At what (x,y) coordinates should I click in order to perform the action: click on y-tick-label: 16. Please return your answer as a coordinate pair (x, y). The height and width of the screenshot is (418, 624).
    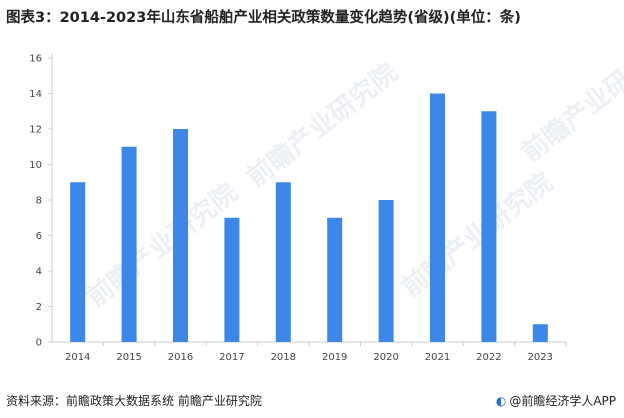
    Looking at the image, I should click on (35, 59).